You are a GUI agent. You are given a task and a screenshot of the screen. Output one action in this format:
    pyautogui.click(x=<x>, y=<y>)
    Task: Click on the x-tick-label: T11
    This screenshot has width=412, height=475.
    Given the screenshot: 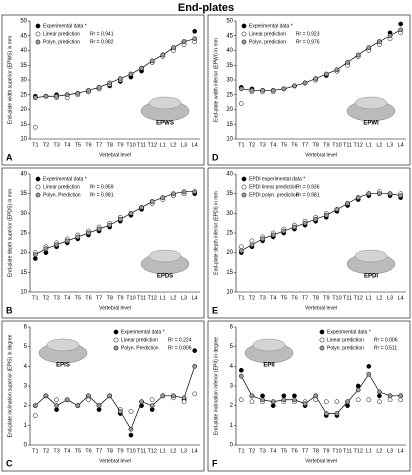 What is the action you would take?
    pyautogui.click(x=141, y=451)
    